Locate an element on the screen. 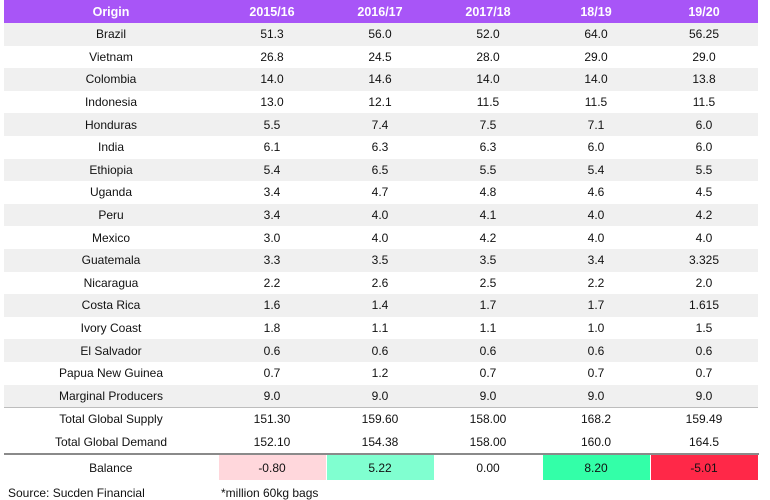  origin-cell: Ivory Coast is located at coordinates (111, 328).